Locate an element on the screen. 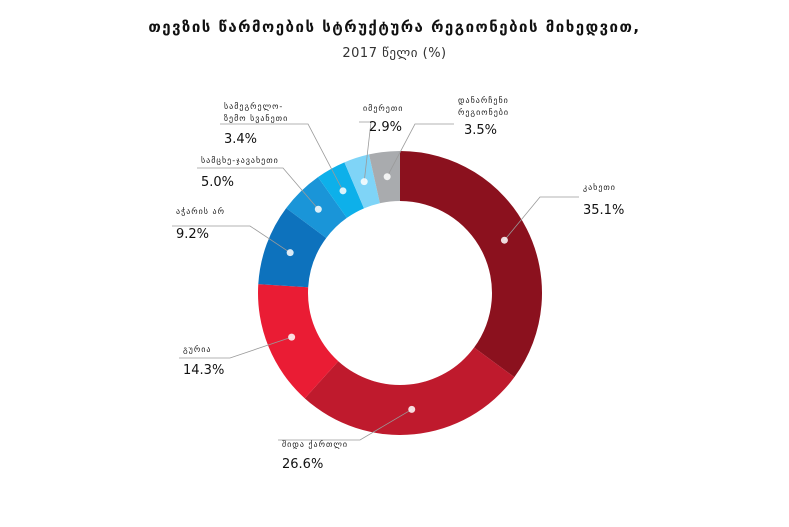  slice-value-8: 3.5% is located at coordinates (480, 130).